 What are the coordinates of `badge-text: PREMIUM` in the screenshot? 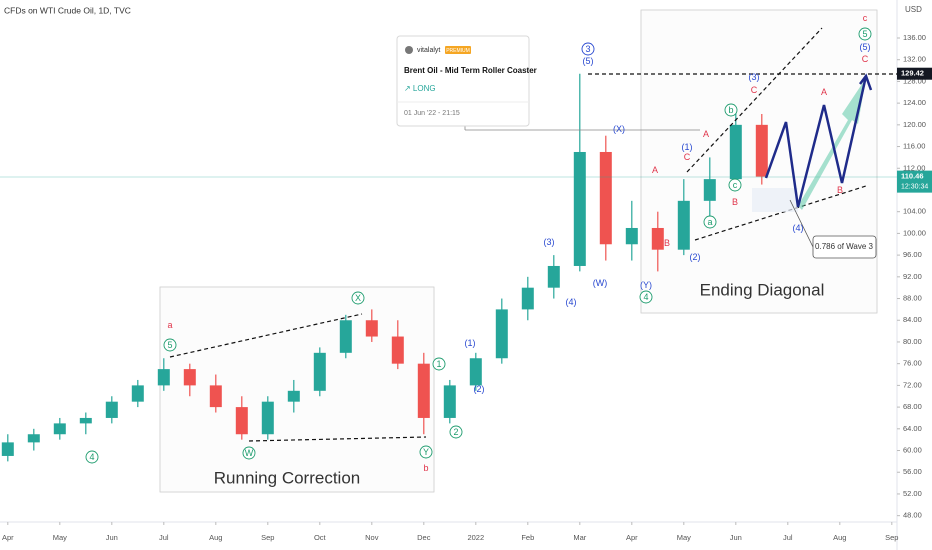 It's located at (458, 51).